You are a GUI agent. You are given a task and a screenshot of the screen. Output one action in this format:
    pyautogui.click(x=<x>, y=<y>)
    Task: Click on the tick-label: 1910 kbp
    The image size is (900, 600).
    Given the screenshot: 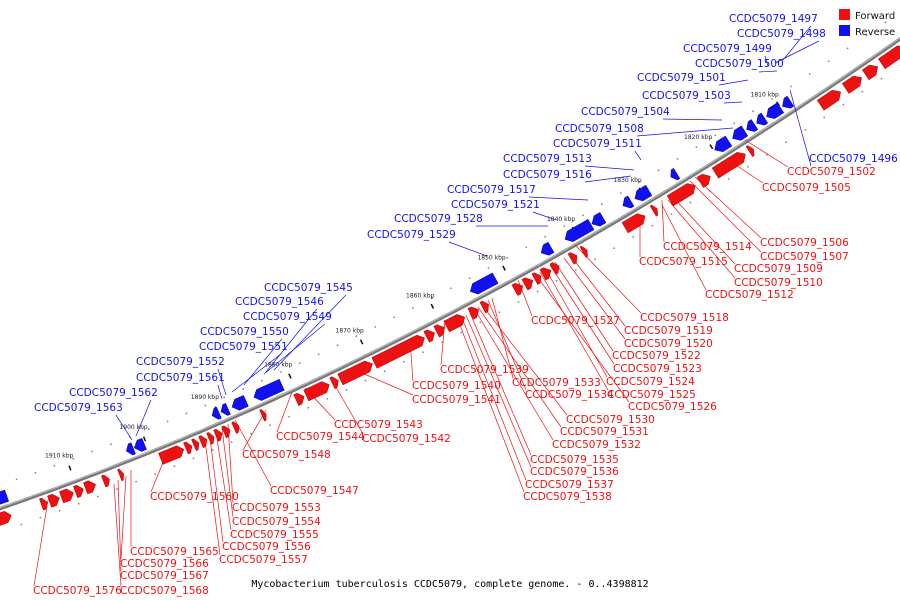 What is the action you would take?
    pyautogui.click(x=59, y=456)
    